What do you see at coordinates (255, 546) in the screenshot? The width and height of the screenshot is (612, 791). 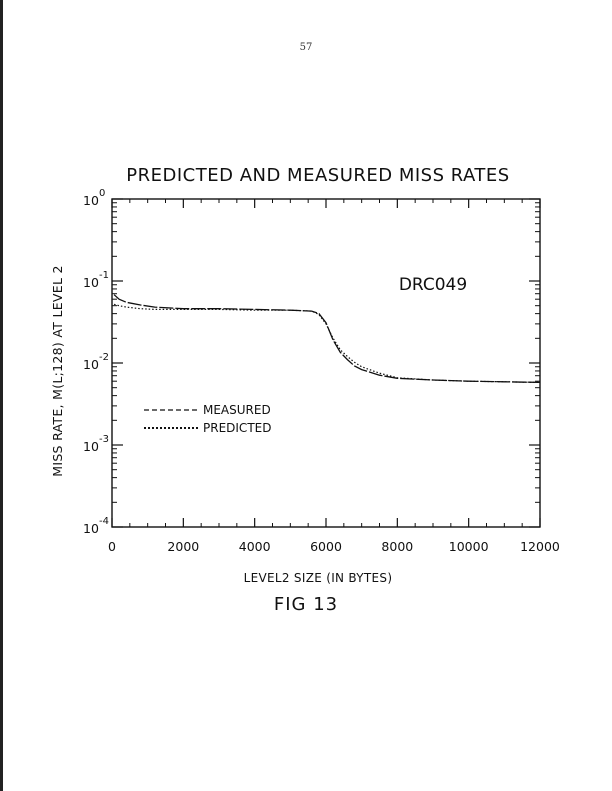 I see `x-tick-label: 4000` at bounding box center [255, 546].